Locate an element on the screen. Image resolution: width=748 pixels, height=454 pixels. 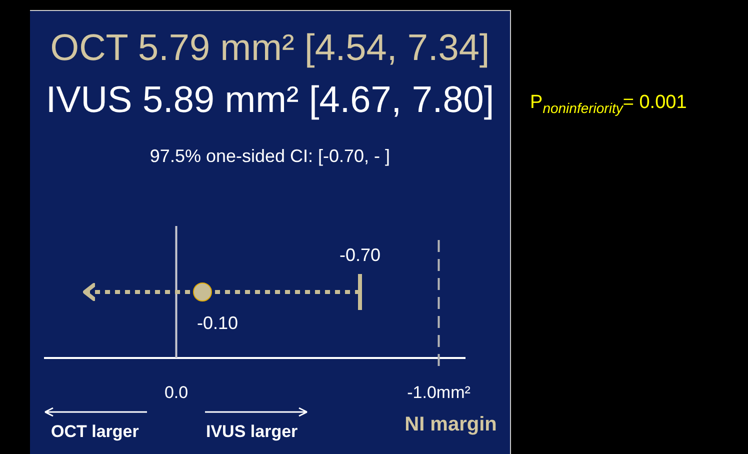
chart-title: OCT 5.79 mm² [4.54, 7.34] is located at coordinates (270, 48).